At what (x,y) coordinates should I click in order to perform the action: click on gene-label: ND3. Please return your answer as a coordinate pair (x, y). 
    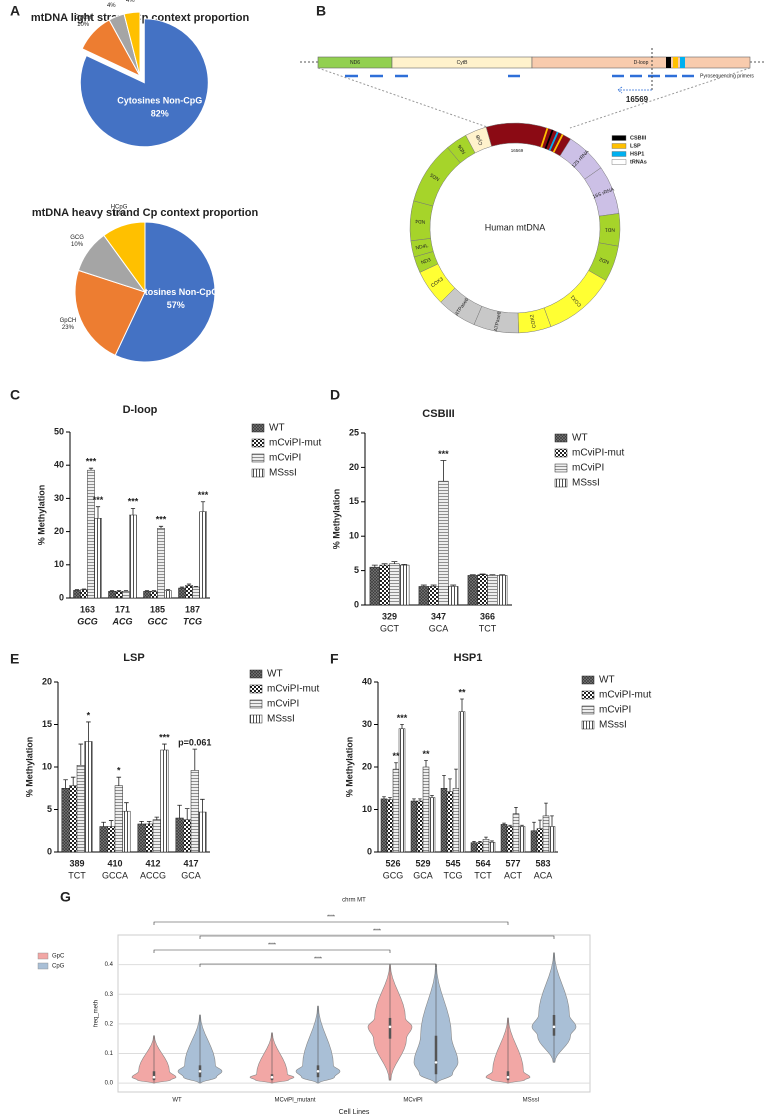
    Looking at the image, I should click on (426, 261).